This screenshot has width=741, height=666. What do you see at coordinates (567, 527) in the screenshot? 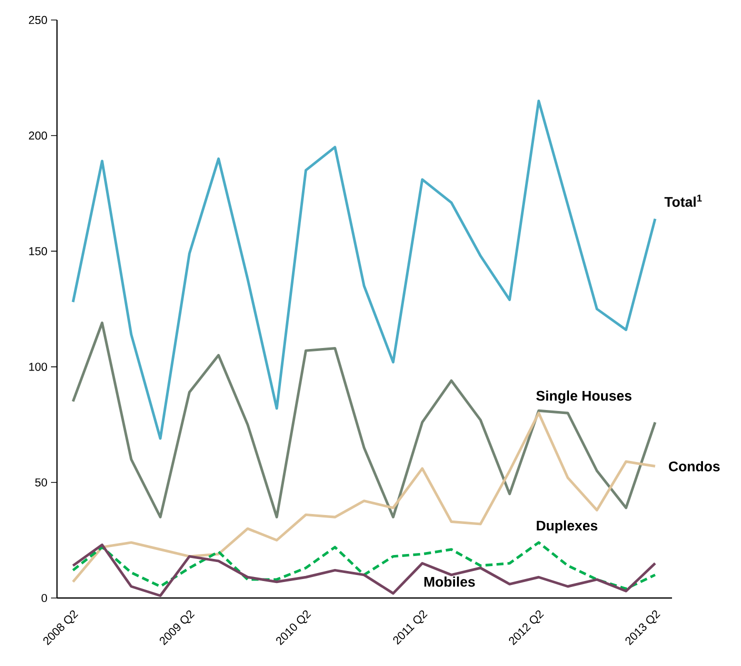
I see `series-label: Duplexes` at bounding box center [567, 527].